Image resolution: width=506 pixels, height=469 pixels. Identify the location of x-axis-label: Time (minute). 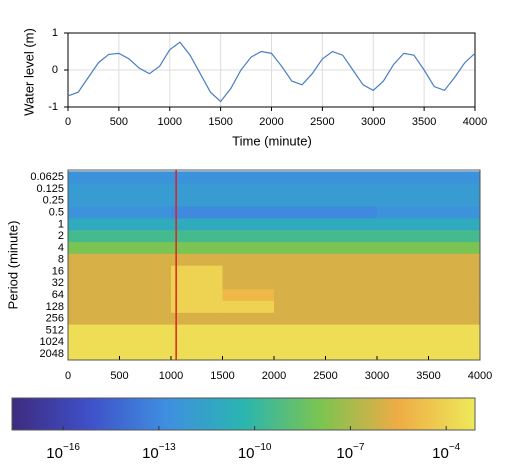
(272, 140).